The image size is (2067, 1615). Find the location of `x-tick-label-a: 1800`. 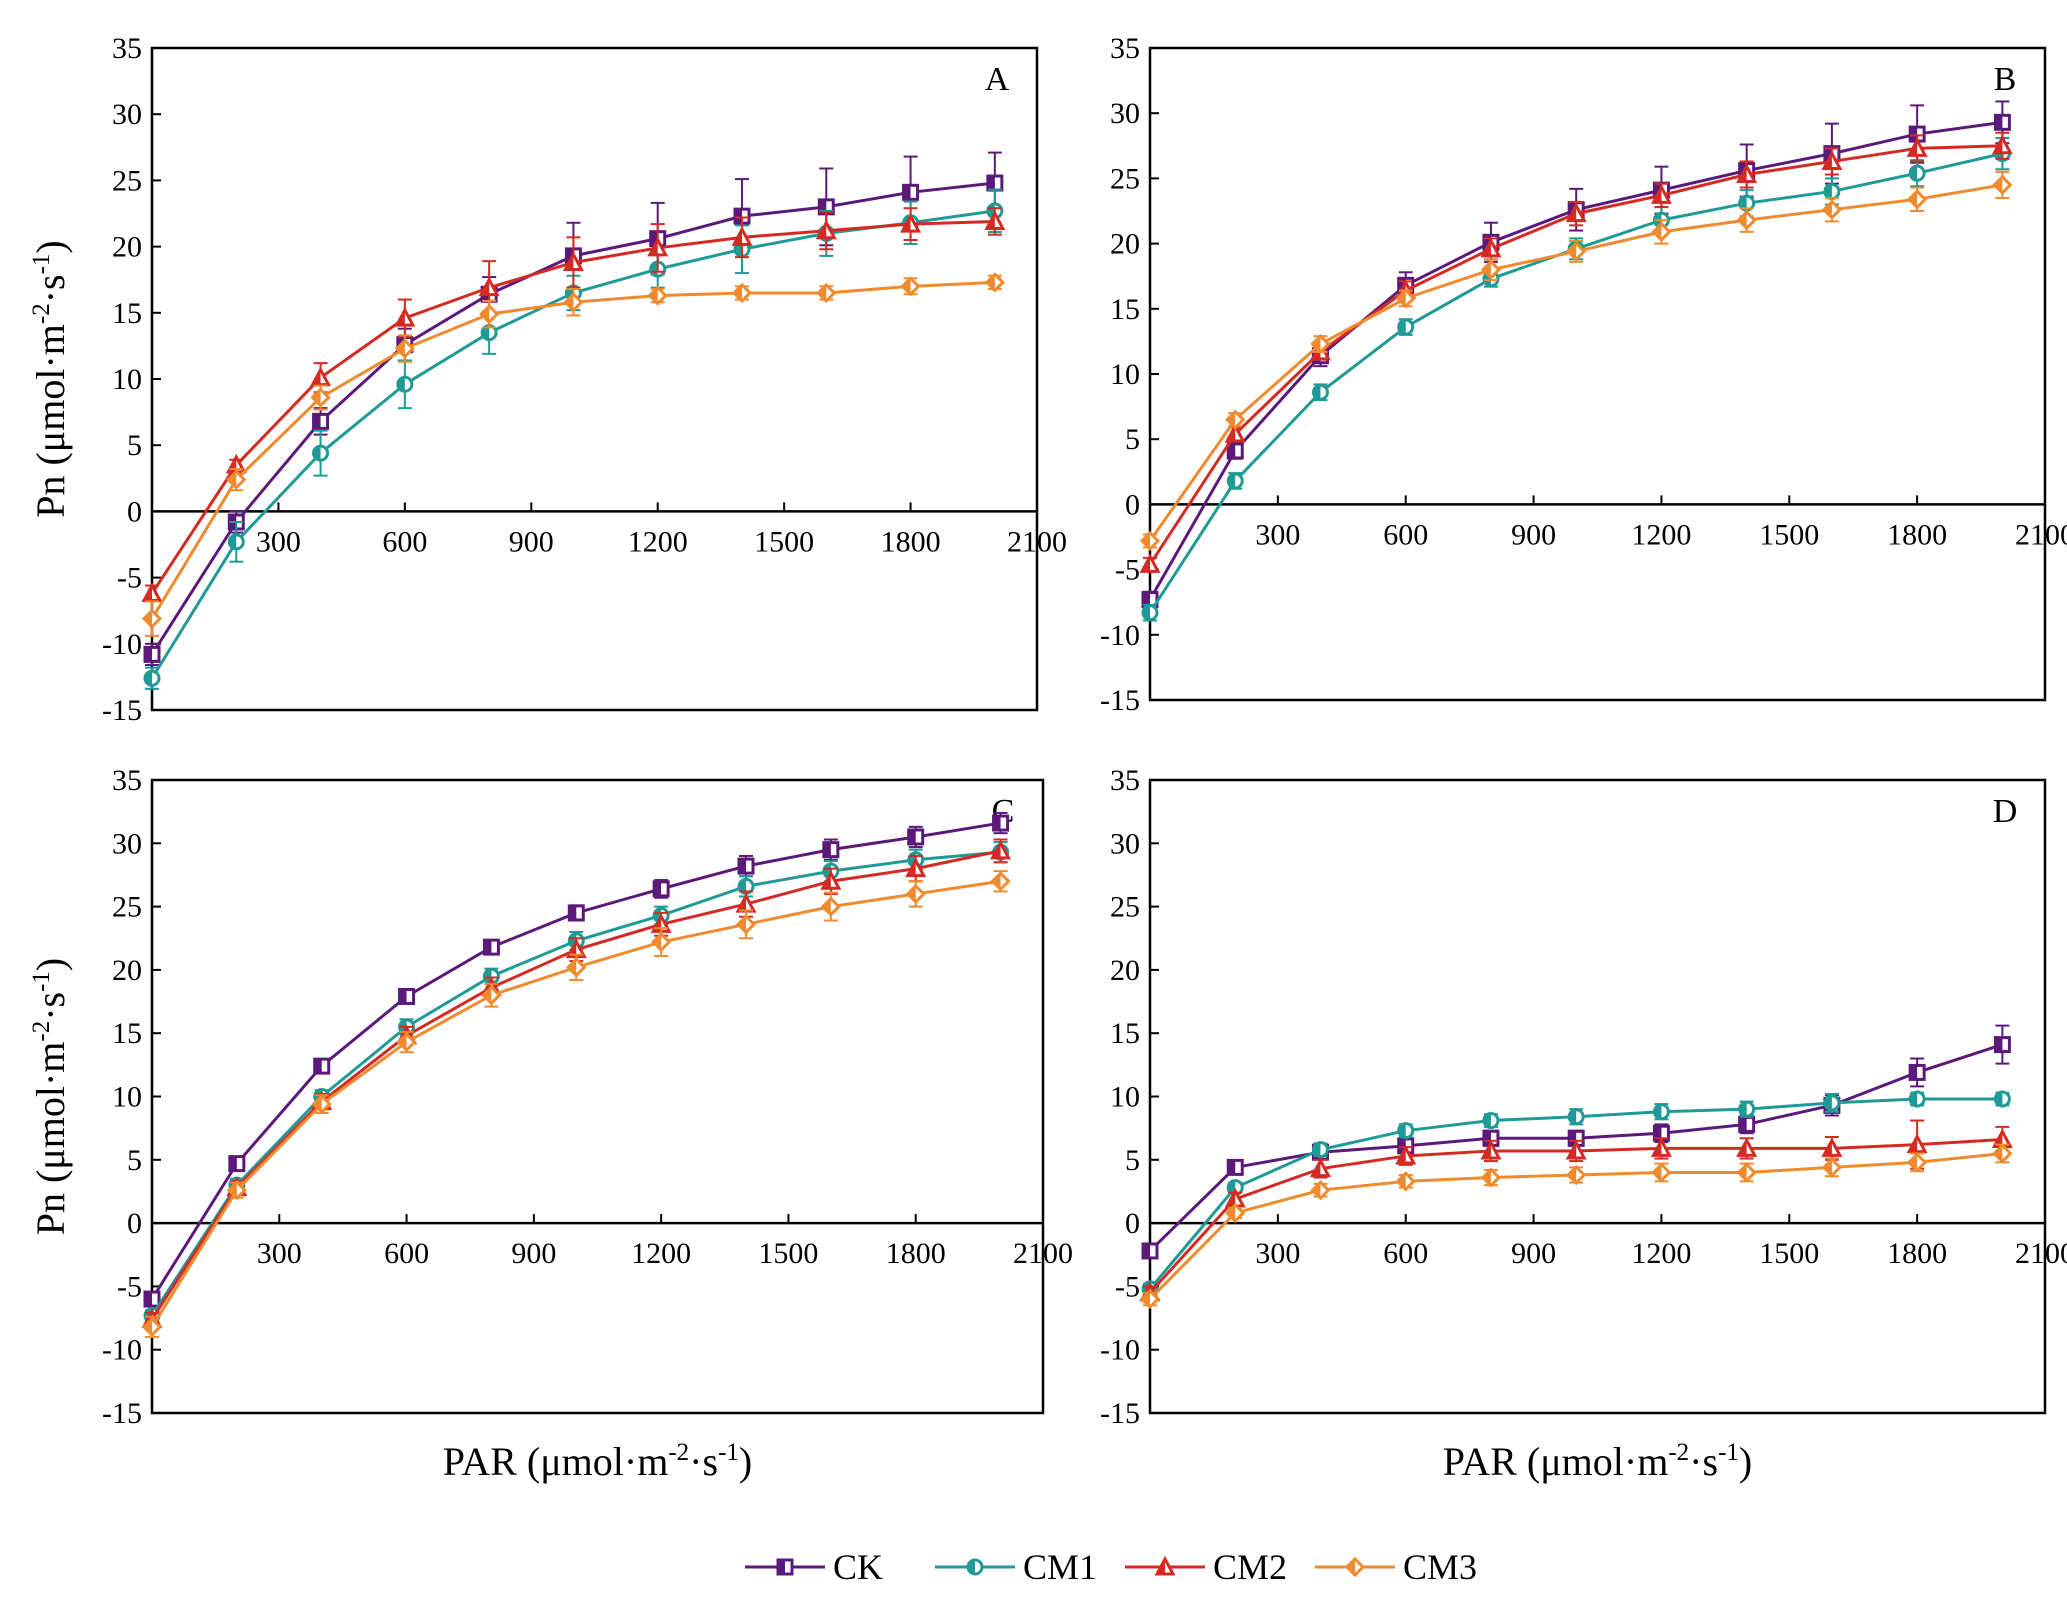

x-tick-label-a: 1800 is located at coordinates (911, 541).